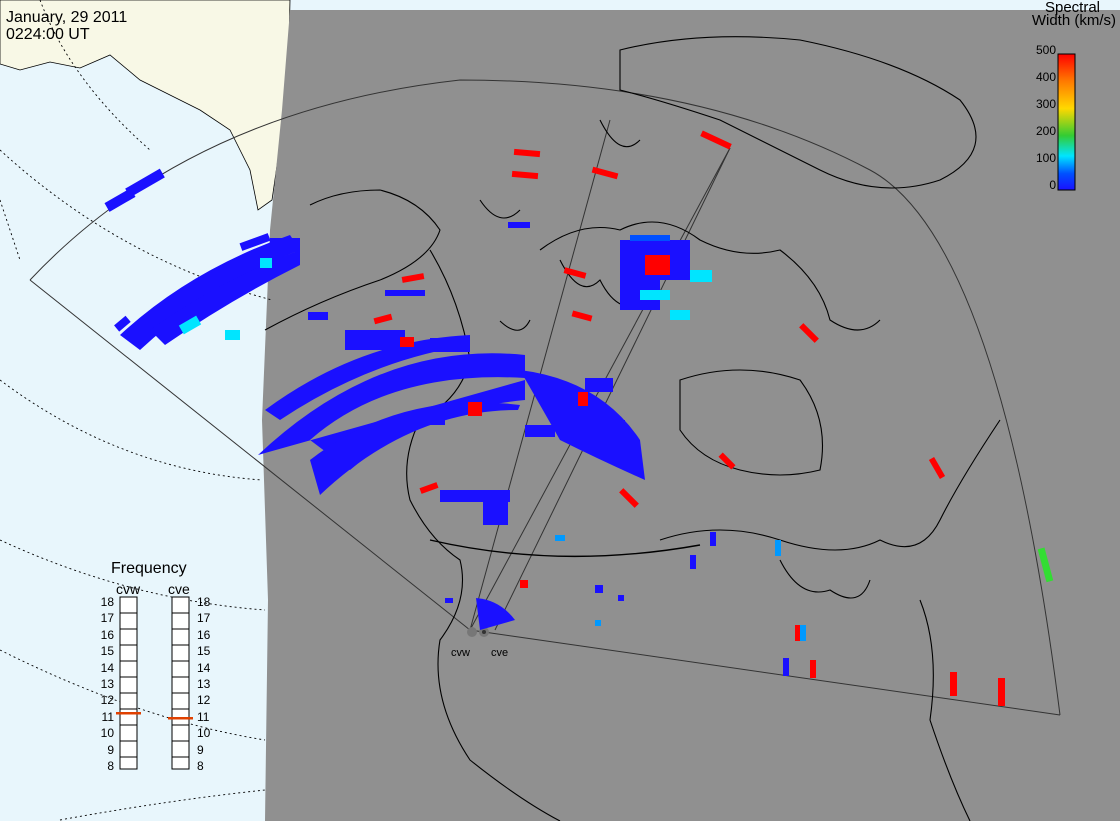 Image resolution: width=1120 pixels, height=821 pixels. Describe the element at coordinates (1045, 50) in the screenshot. I see `colorbar-tick: 500` at that location.